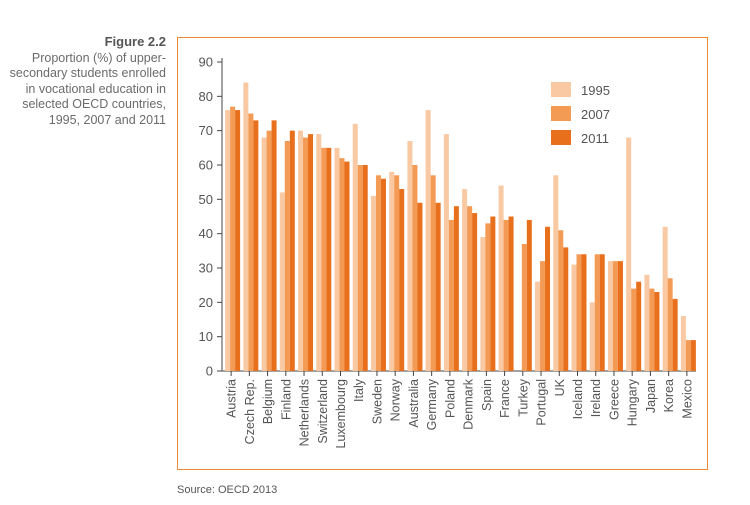 This screenshot has width=750, height=505. Describe the element at coordinates (274, 246) in the screenshot. I see `bar-2011-belgium` at that location.